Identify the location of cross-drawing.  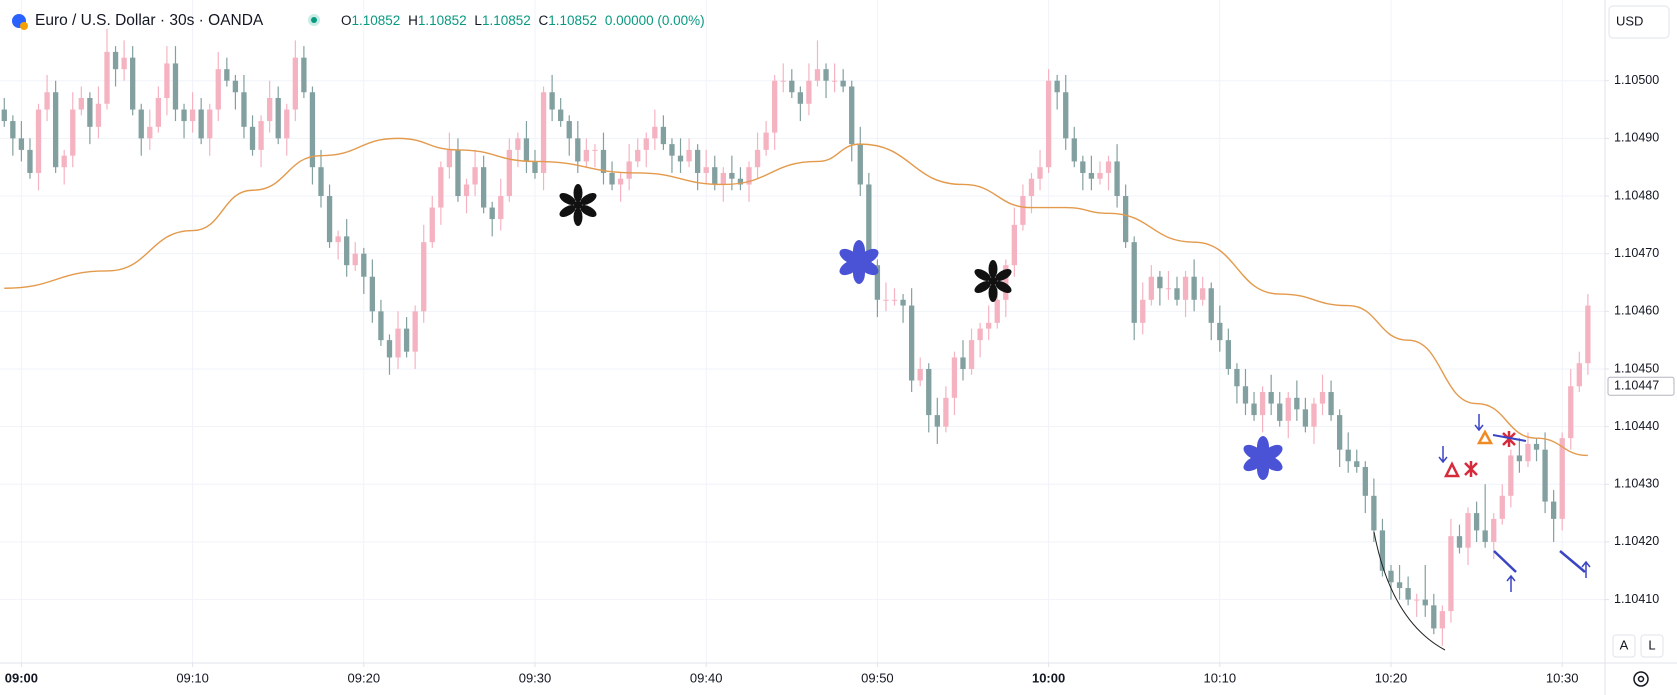
(1509, 439).